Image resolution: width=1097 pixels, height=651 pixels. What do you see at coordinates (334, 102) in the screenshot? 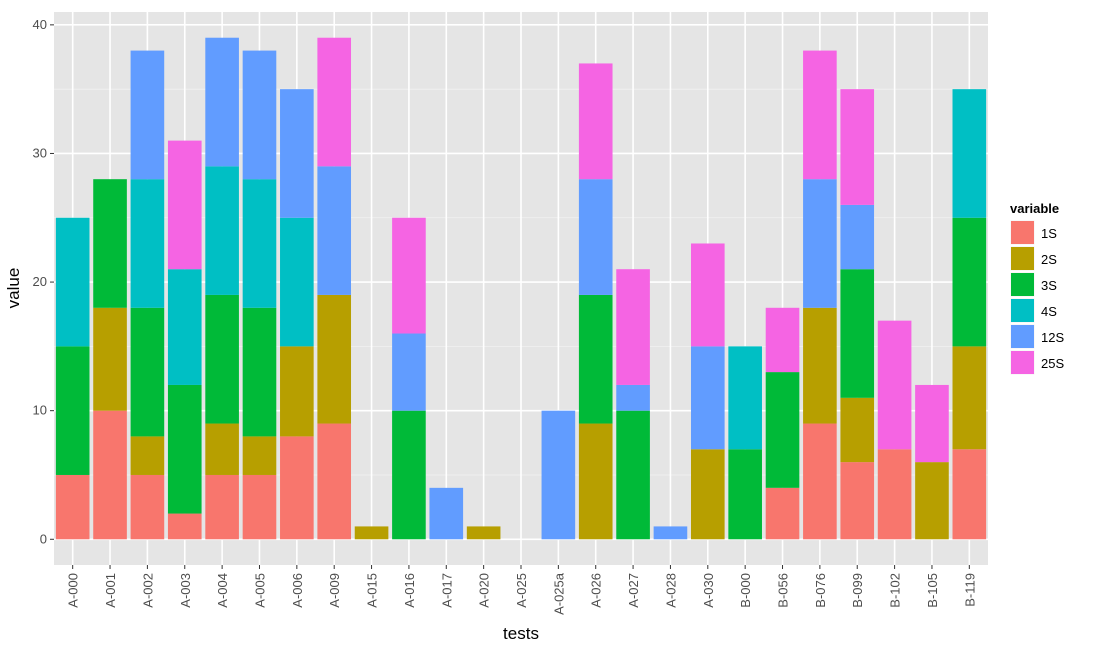
I see `bar-A-009-25S` at bounding box center [334, 102].